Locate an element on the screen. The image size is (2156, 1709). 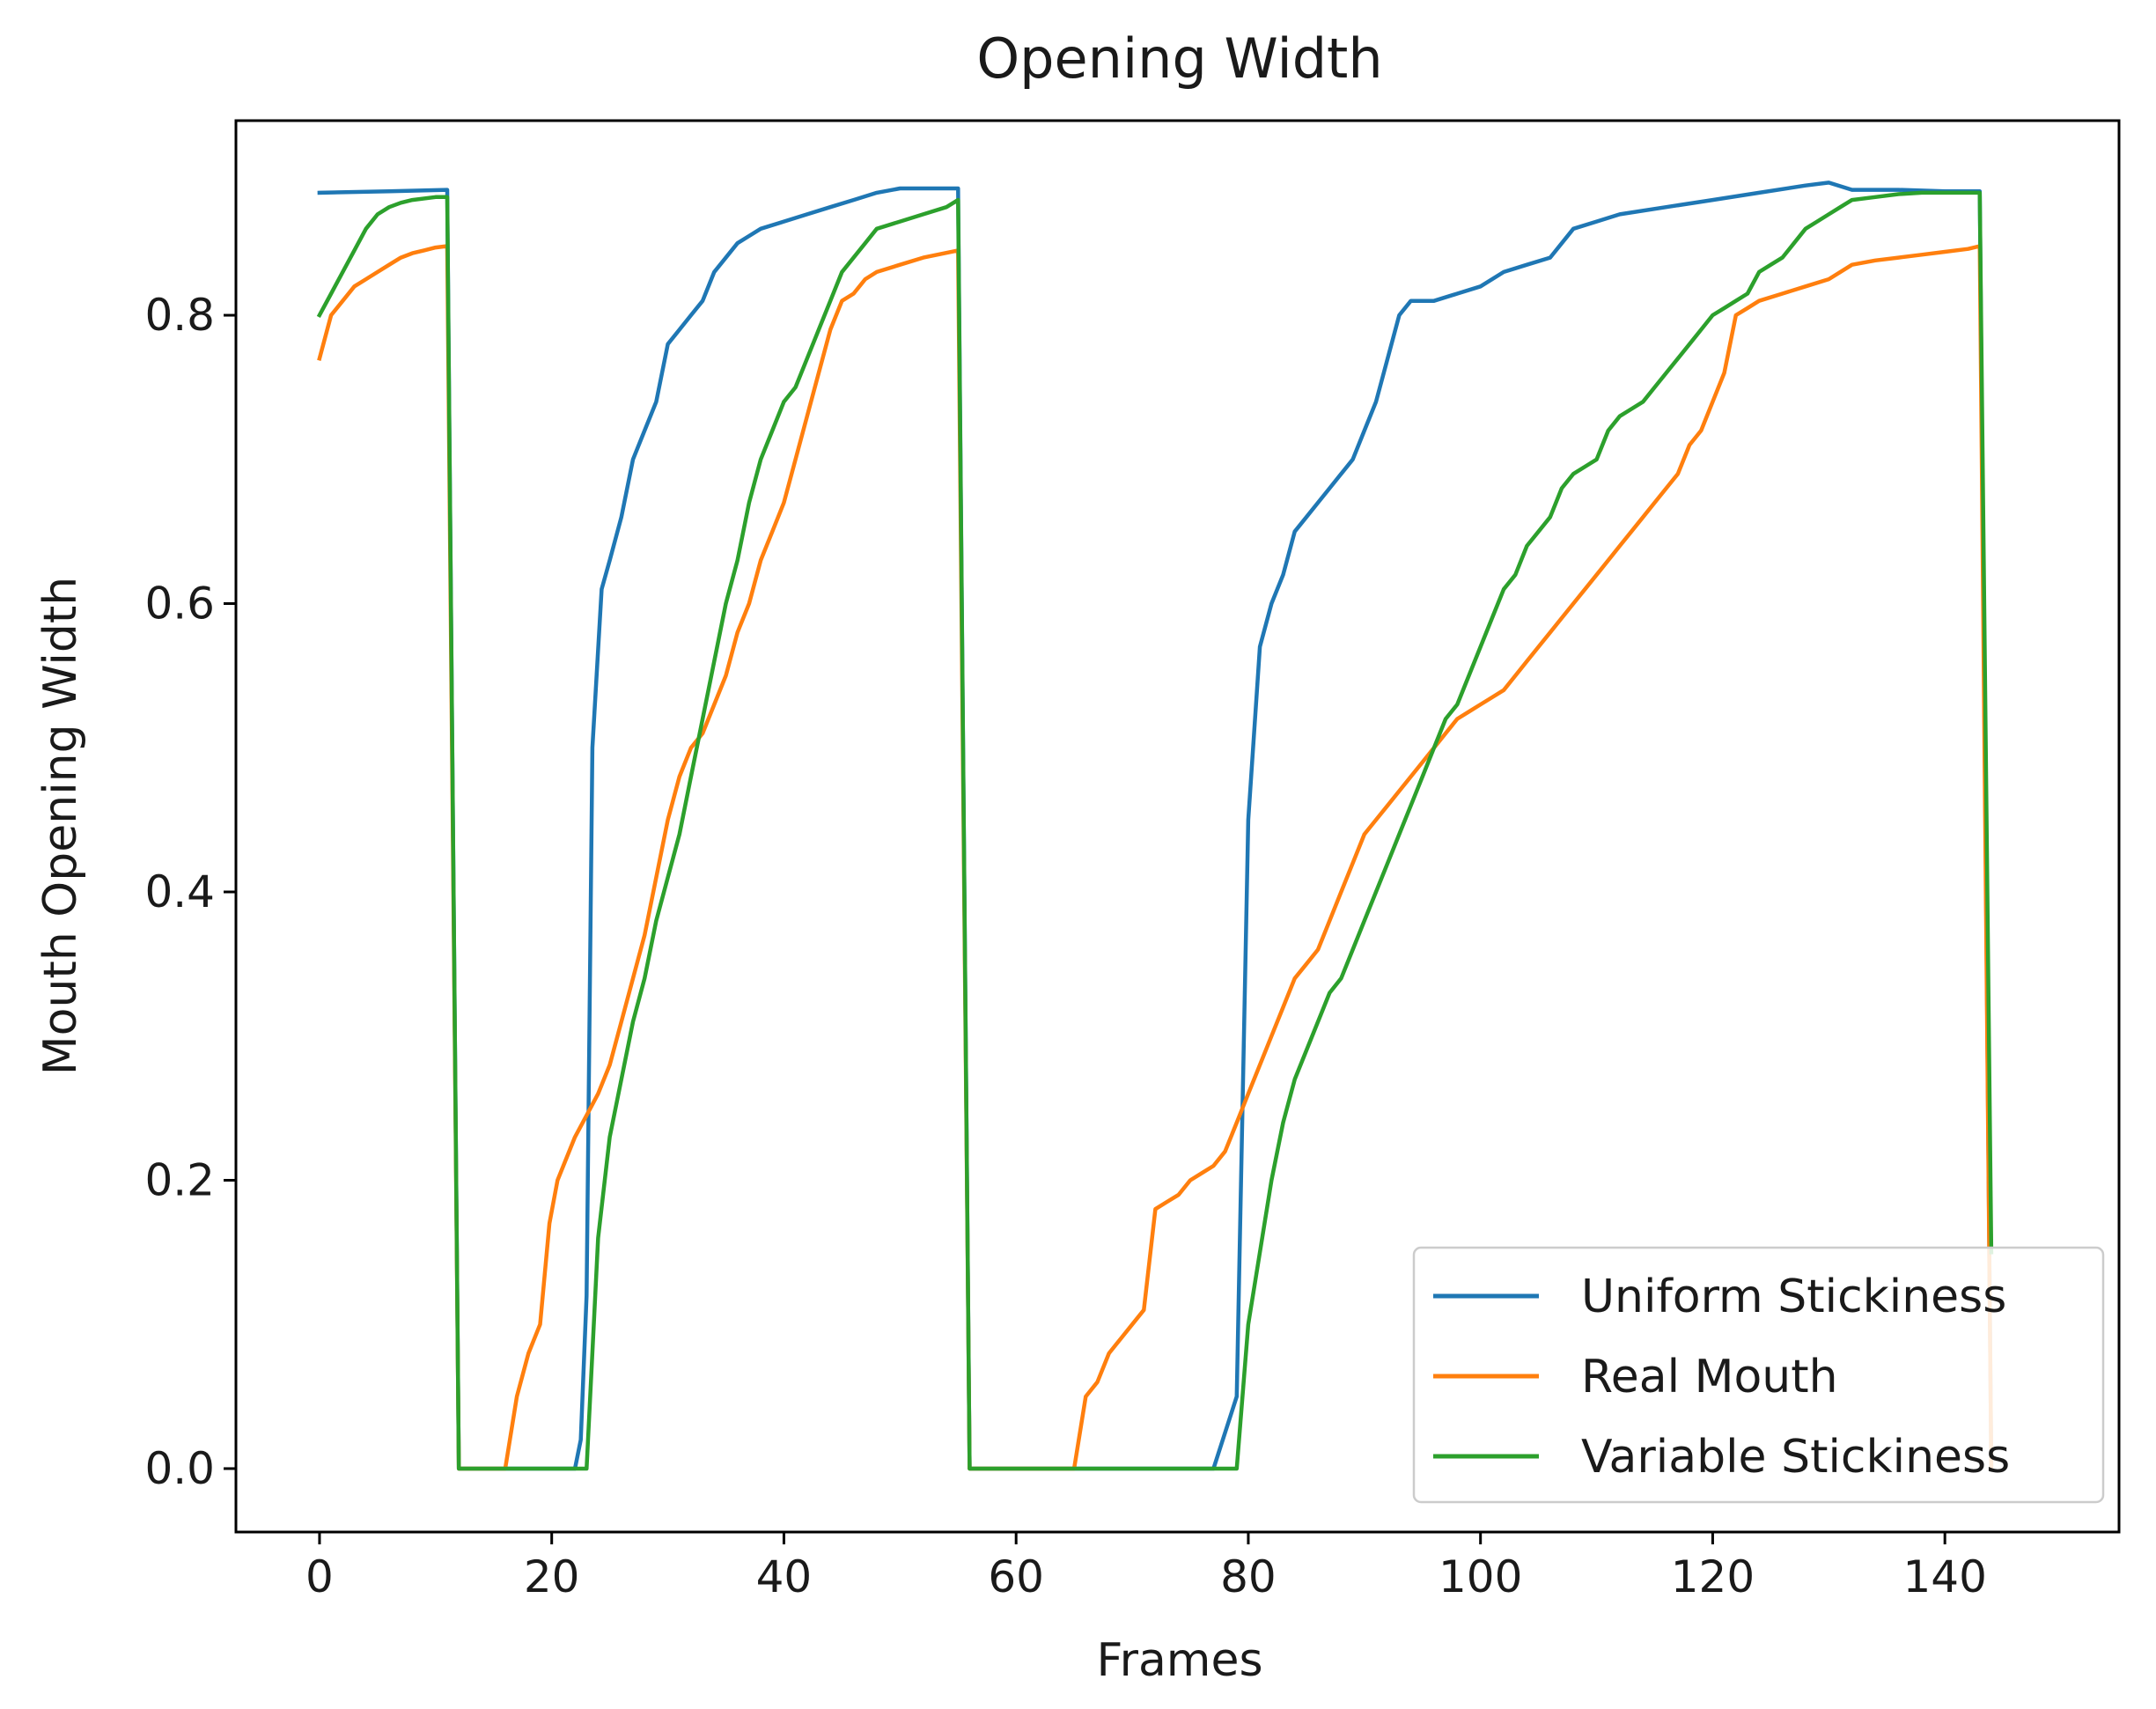
legend-box is located at coordinates (1759, 1375).